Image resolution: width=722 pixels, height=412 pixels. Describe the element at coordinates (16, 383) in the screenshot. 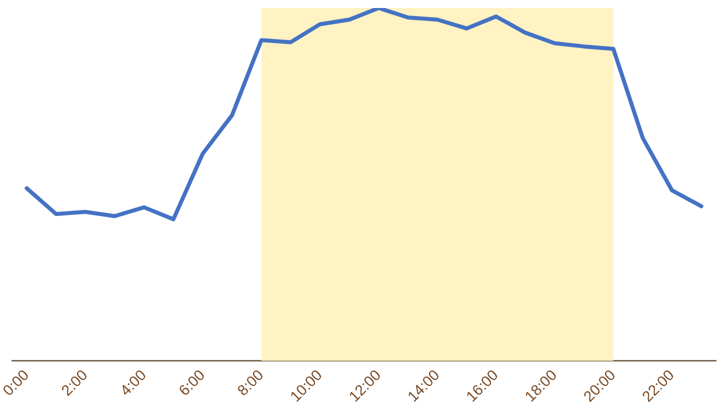

I see `x-tick-label: 0:00` at that location.